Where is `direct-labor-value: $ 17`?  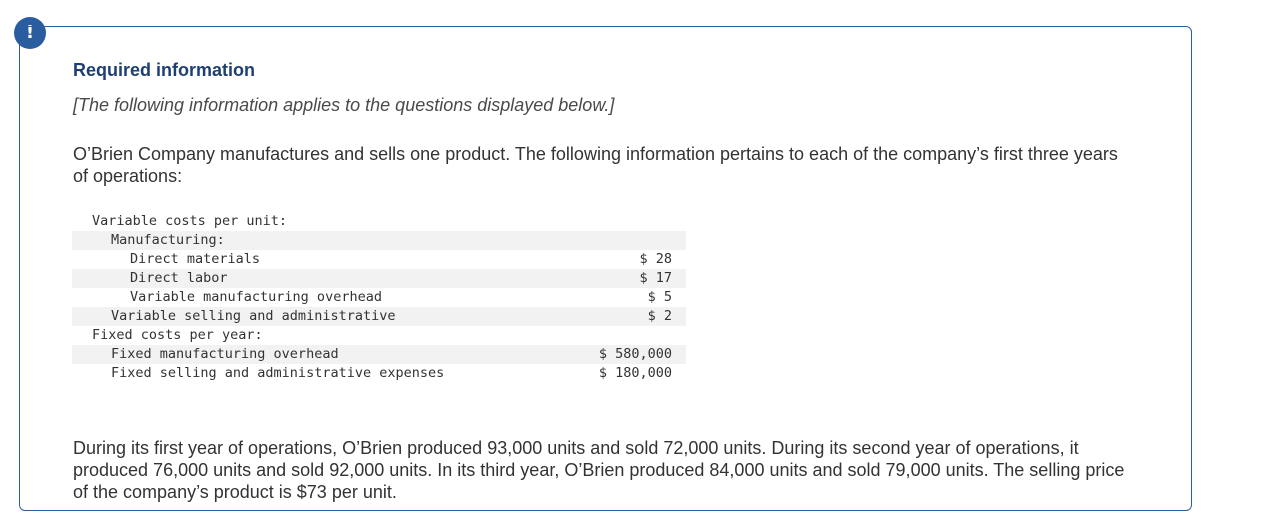
direct-labor-value: $ 17 is located at coordinates (655, 278).